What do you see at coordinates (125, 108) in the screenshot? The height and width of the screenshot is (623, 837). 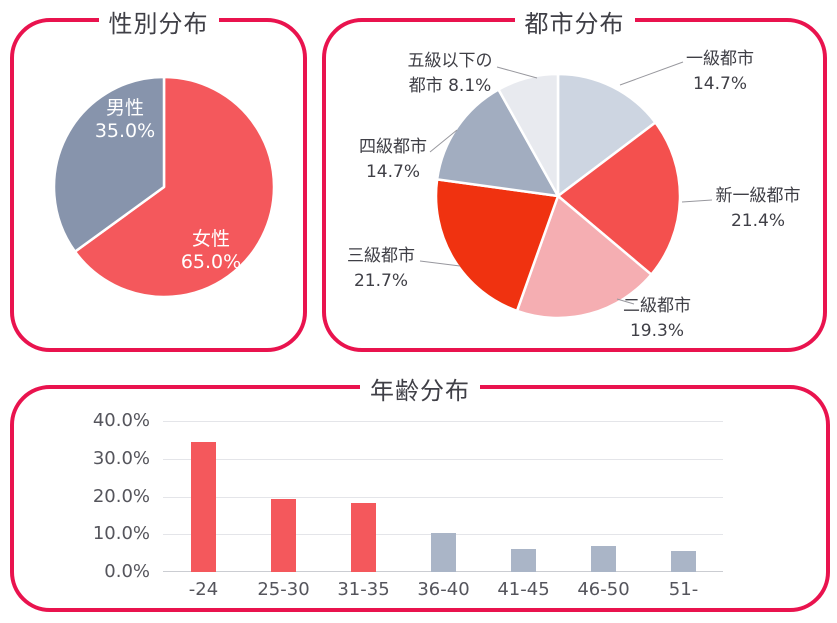 I see `male-label-text: 男性` at bounding box center [125, 108].